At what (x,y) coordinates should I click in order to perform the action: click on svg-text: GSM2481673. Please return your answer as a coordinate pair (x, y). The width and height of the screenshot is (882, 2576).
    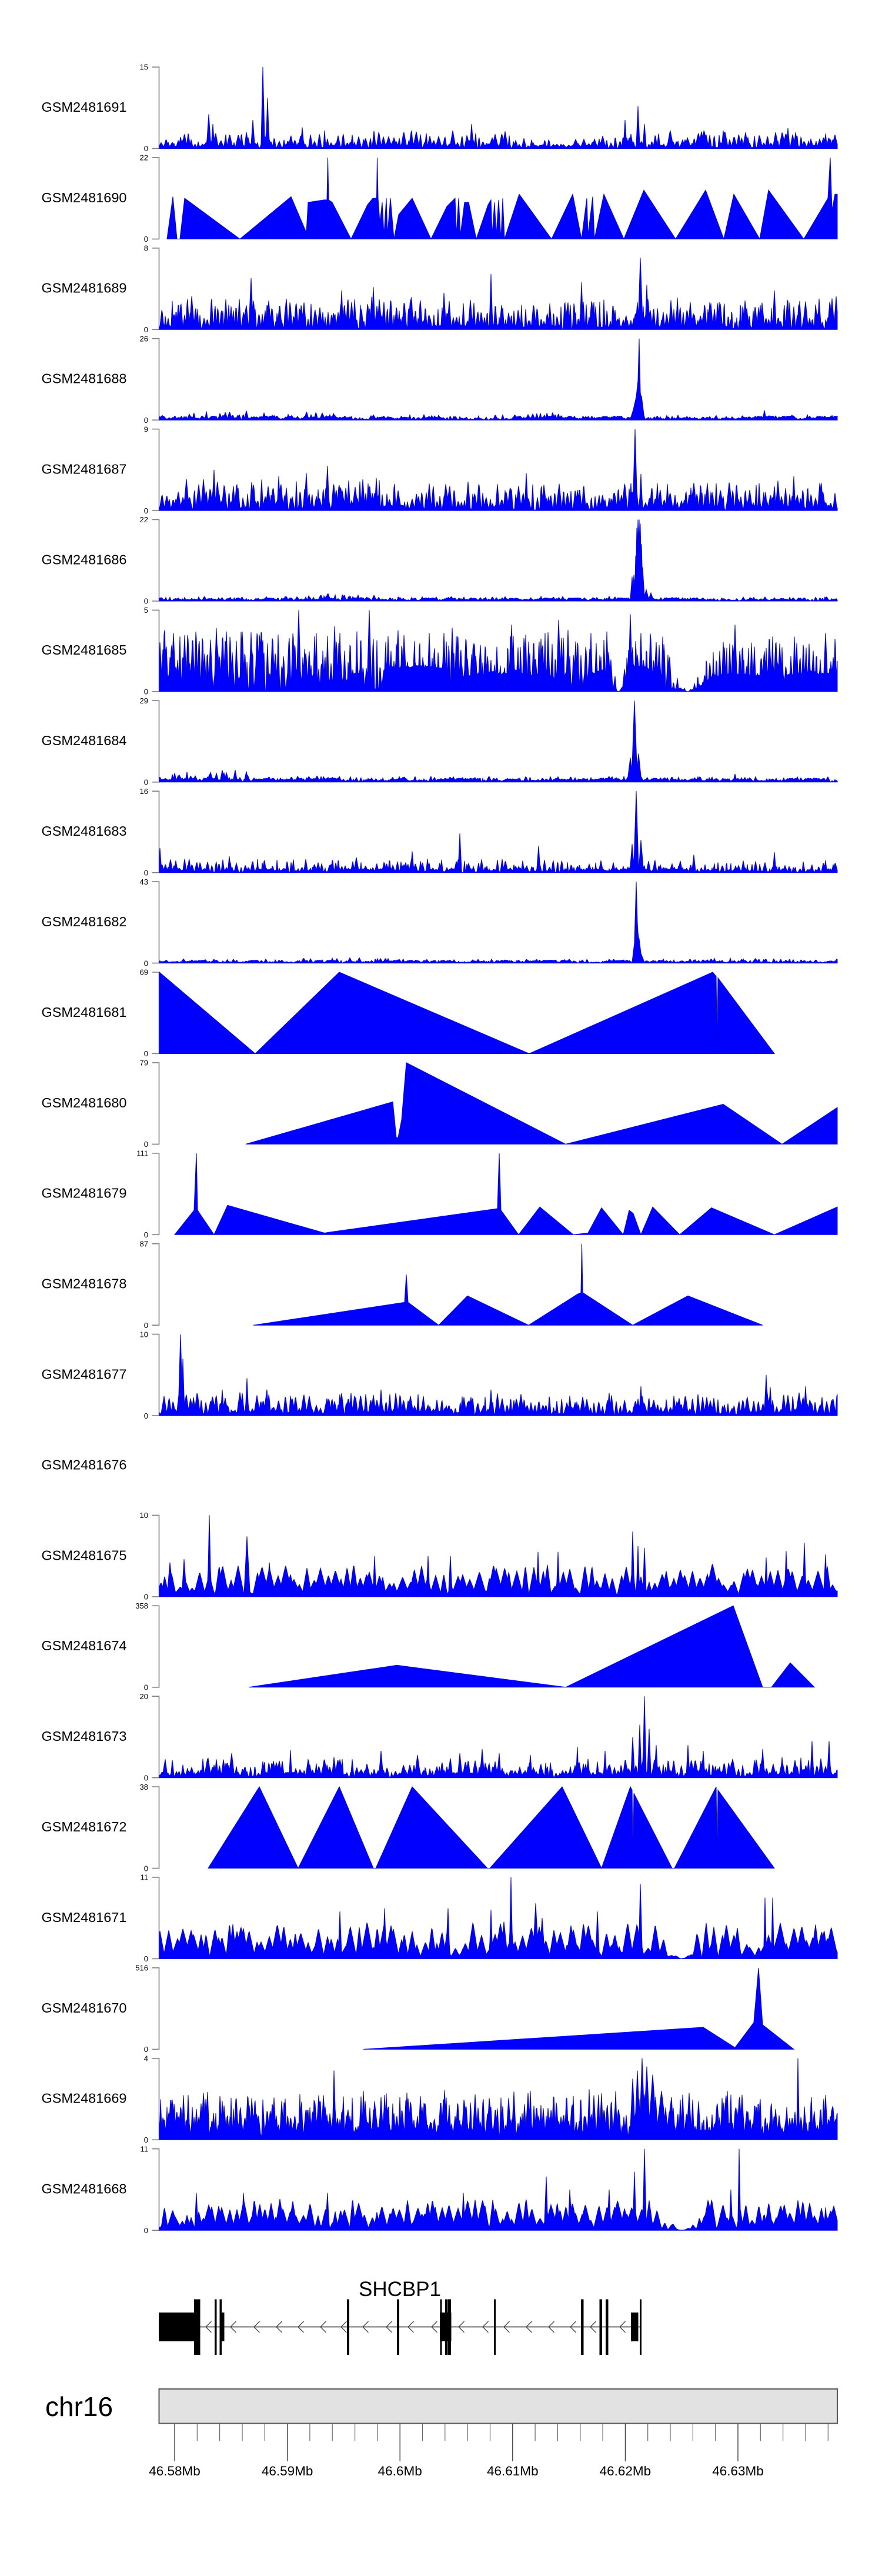
    Looking at the image, I should click on (83, 1736).